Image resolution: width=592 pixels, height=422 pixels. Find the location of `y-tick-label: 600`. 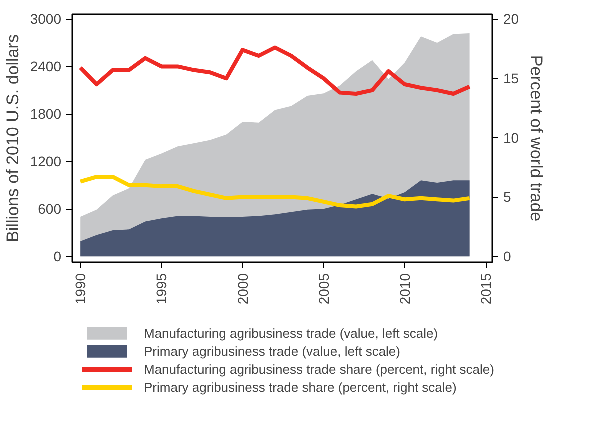

y-tick-label: 600 is located at coordinates (50, 209).